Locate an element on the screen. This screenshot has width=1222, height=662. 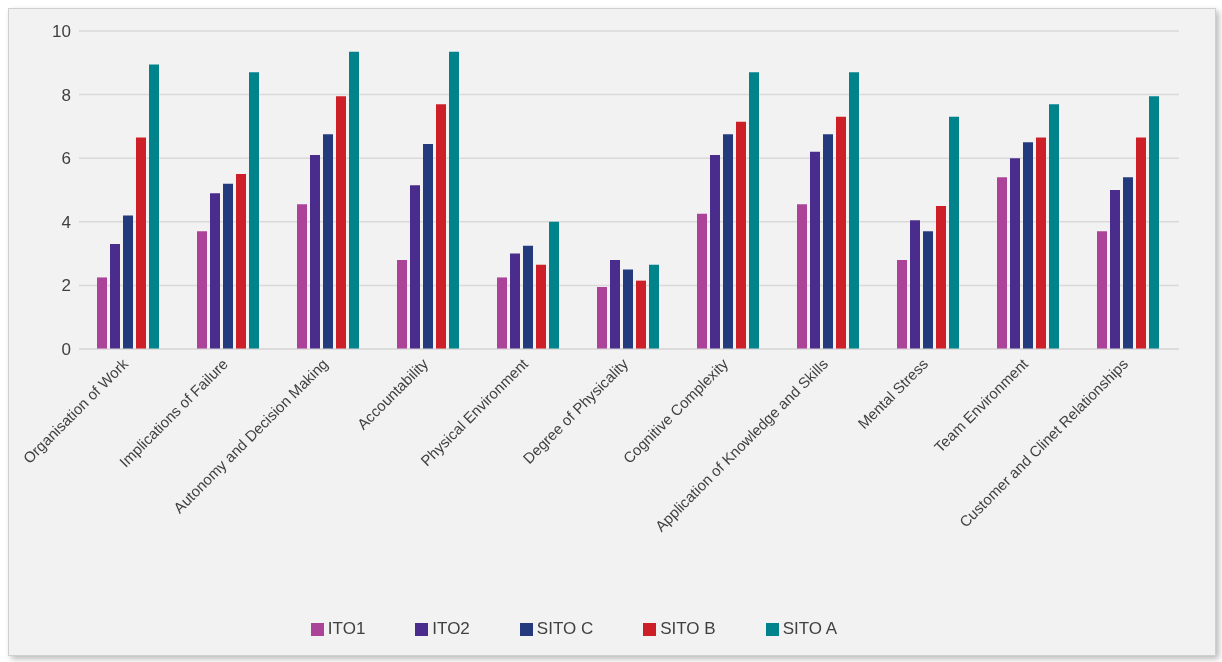
y-tick-label: 10 is located at coordinates (61, 32).